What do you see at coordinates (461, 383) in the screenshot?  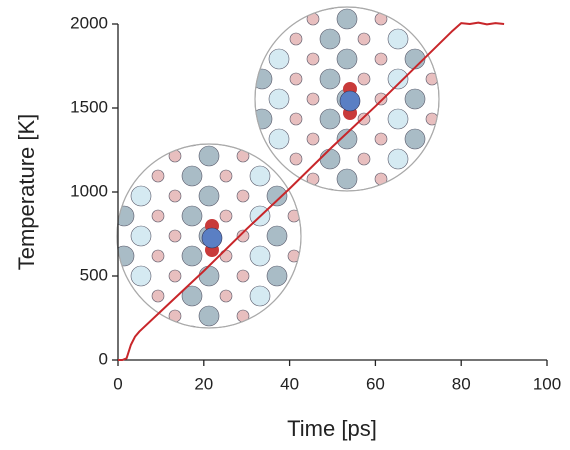 I see `x-tick-label: 80` at bounding box center [461, 383].